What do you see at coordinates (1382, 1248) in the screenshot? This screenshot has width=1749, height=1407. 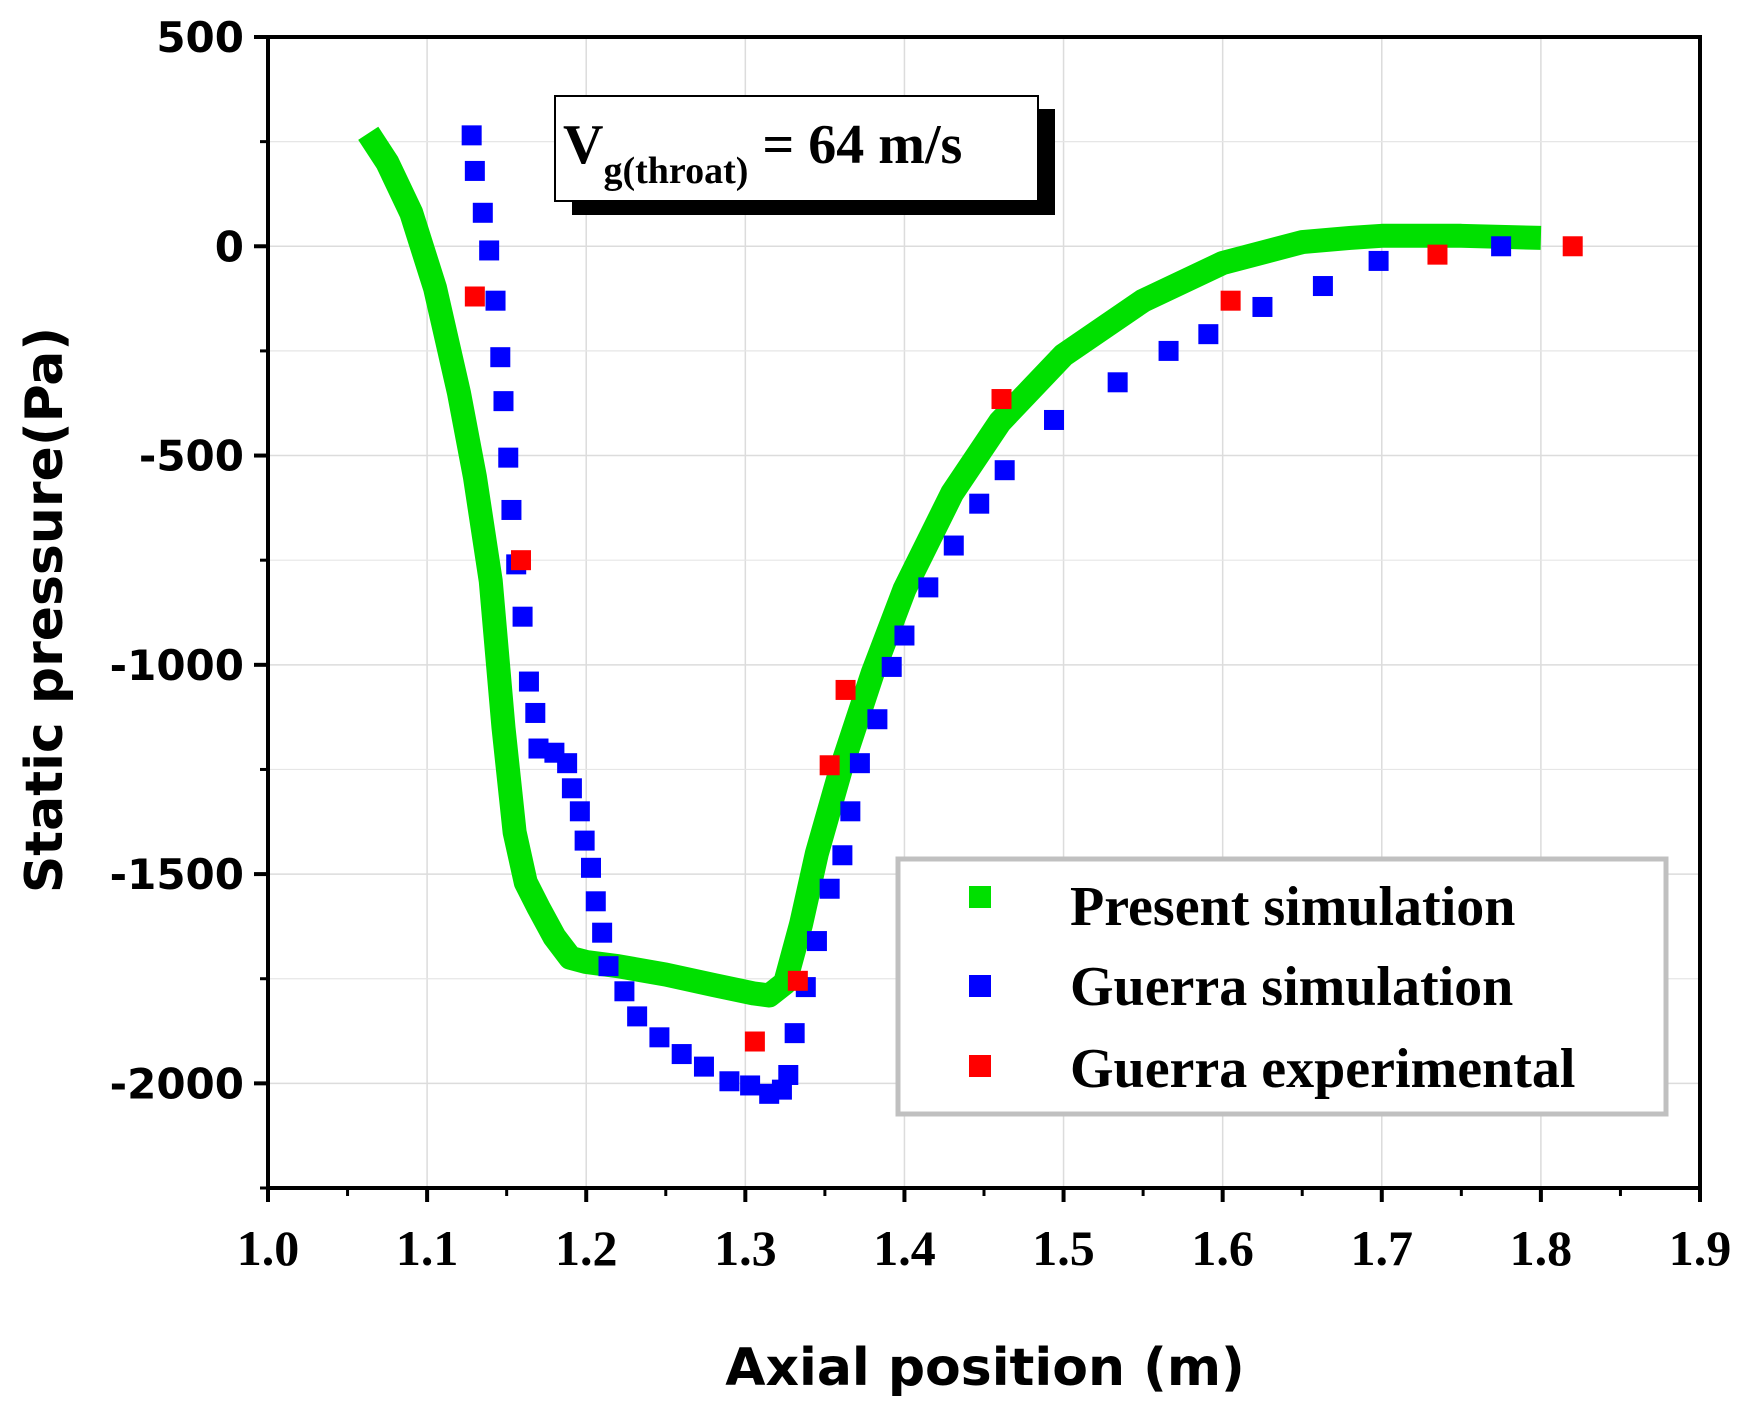 I see `x-tick-label: 1.7` at bounding box center [1382, 1248].